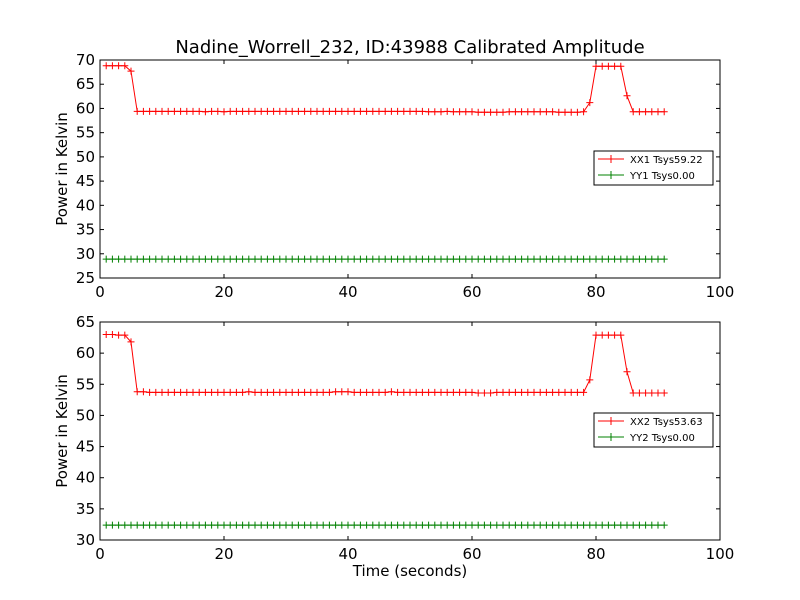 The width and height of the screenshot is (800, 600). What do you see at coordinates (720, 554) in the screenshot?
I see `x-tick-label: 100` at bounding box center [720, 554].